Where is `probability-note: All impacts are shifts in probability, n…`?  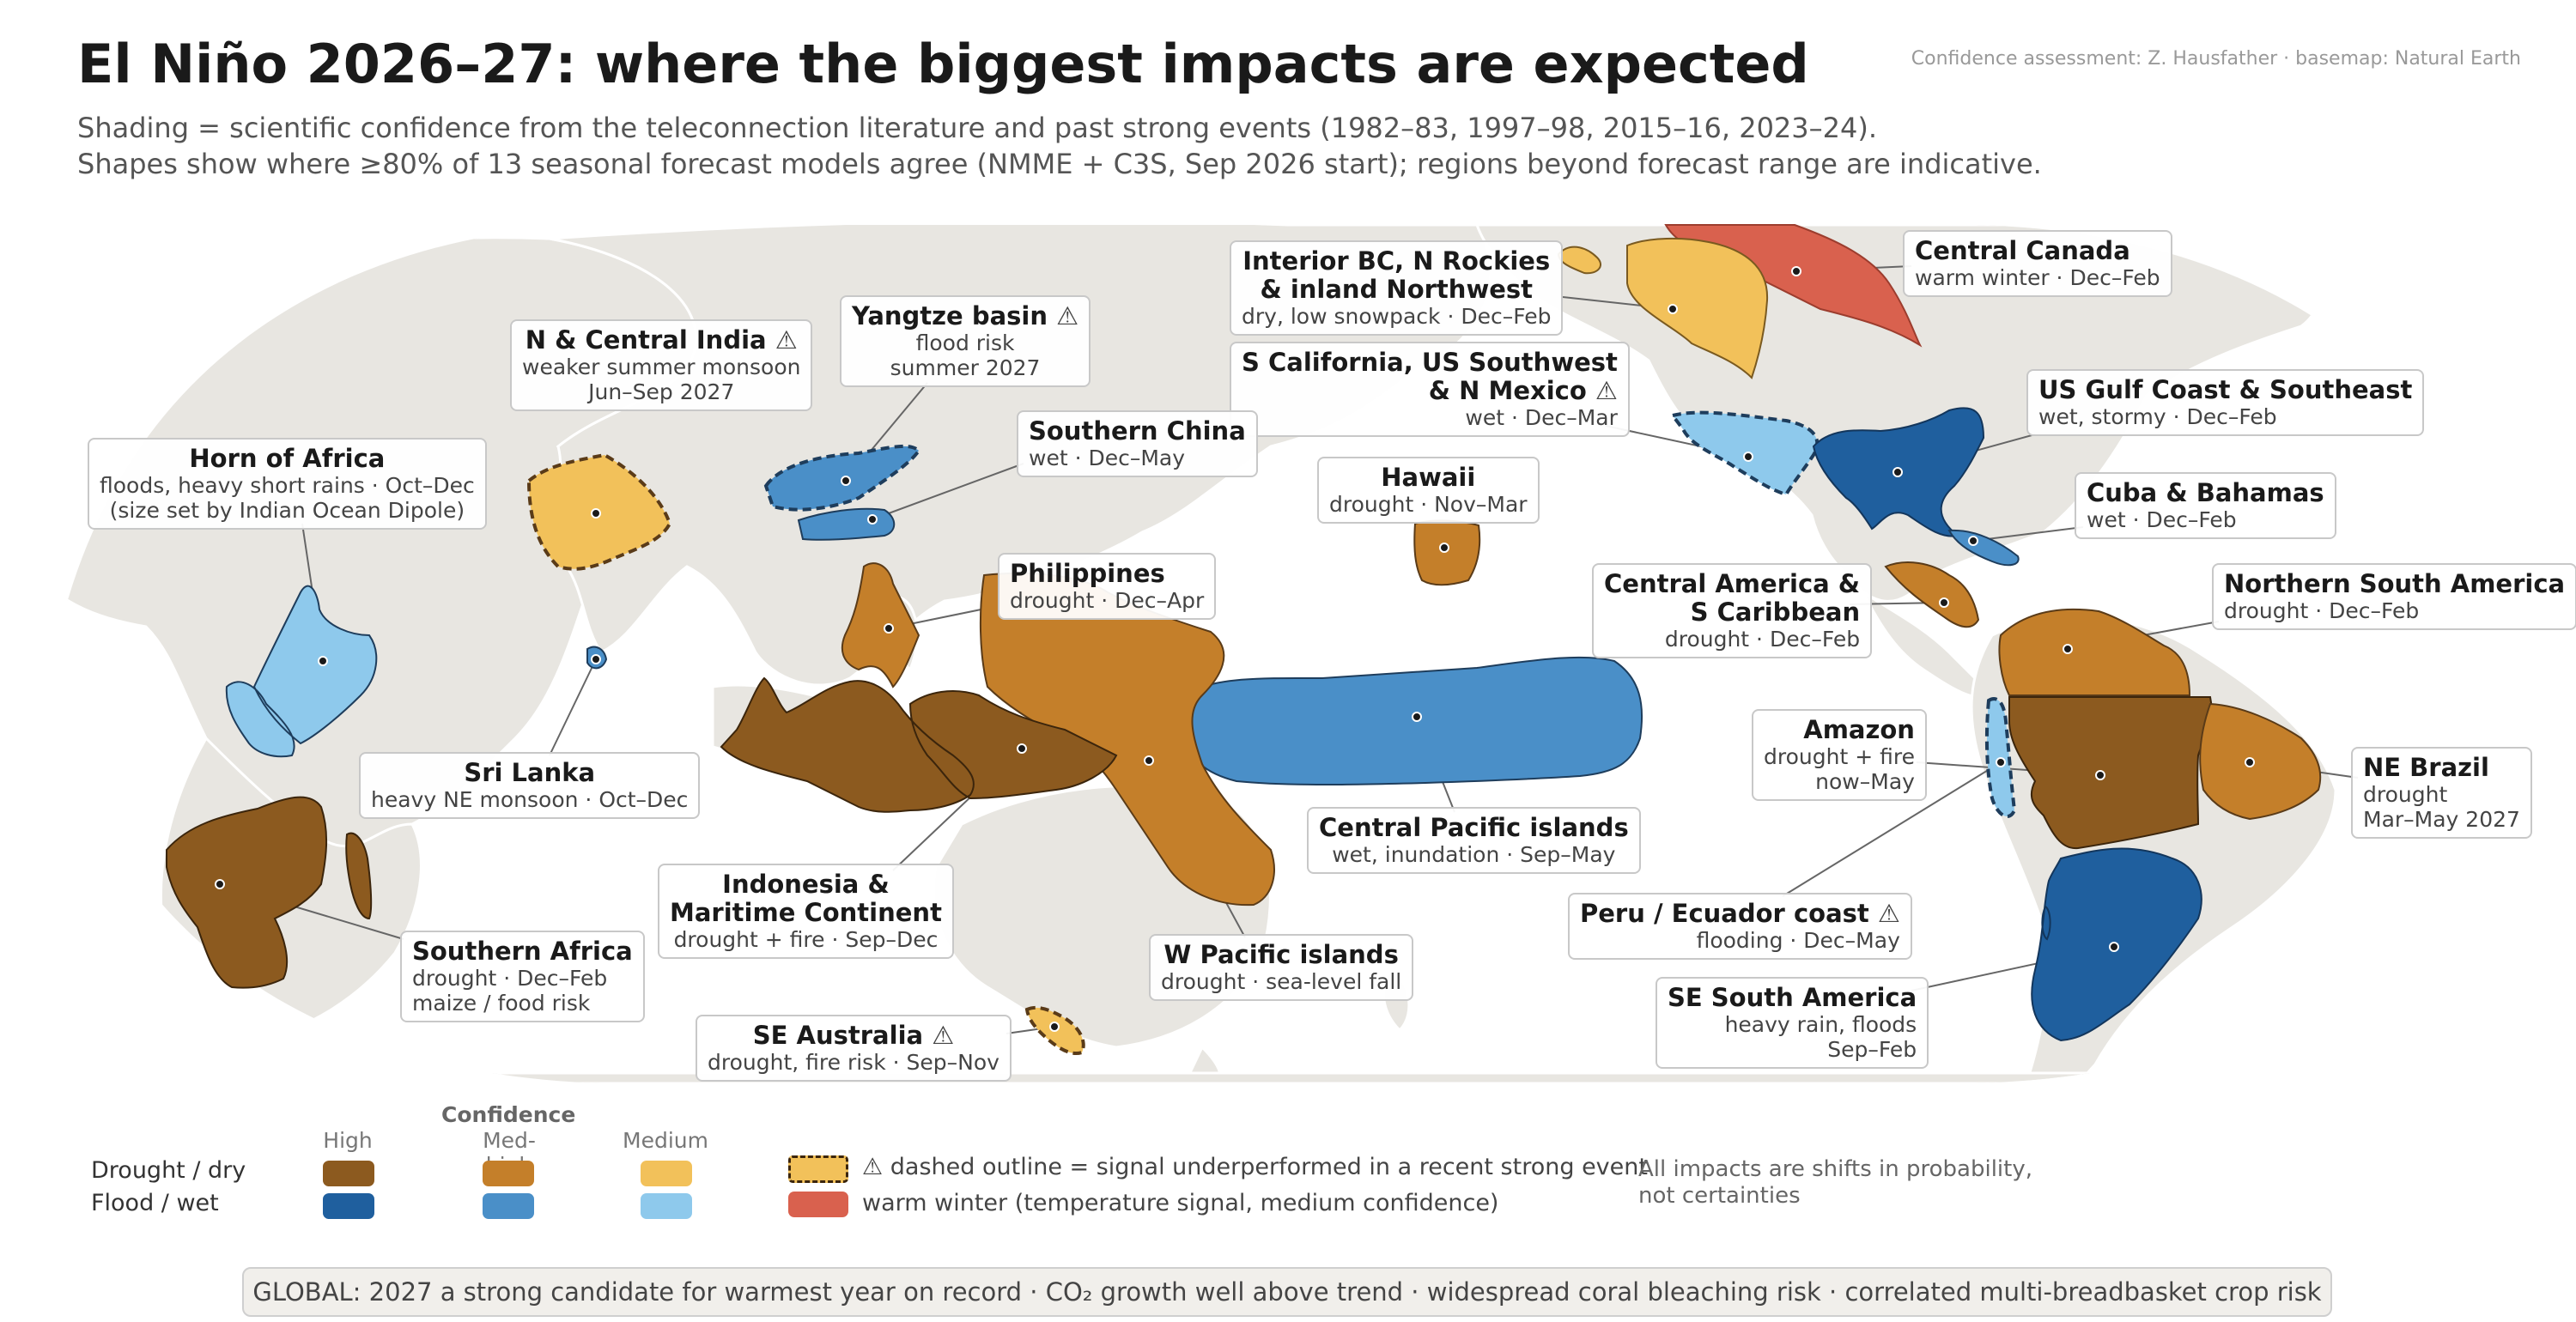 probability-note: All impacts are shifts in probability, n… is located at coordinates (1835, 1182).